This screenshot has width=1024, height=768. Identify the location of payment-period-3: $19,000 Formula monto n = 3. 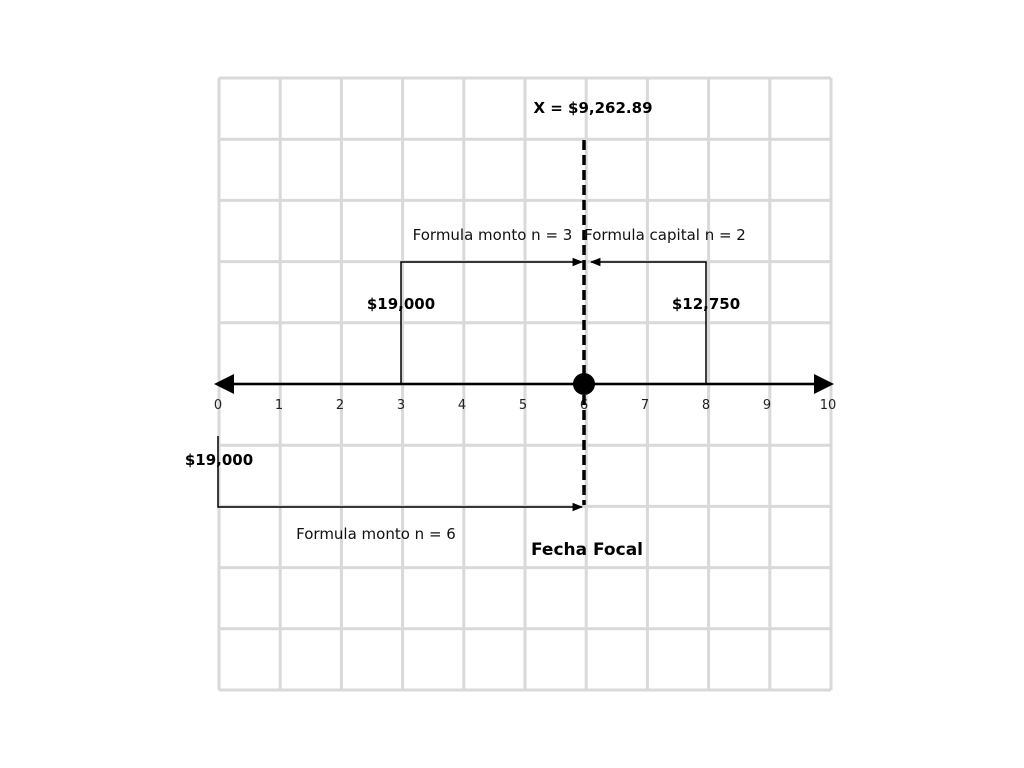
(475, 305).